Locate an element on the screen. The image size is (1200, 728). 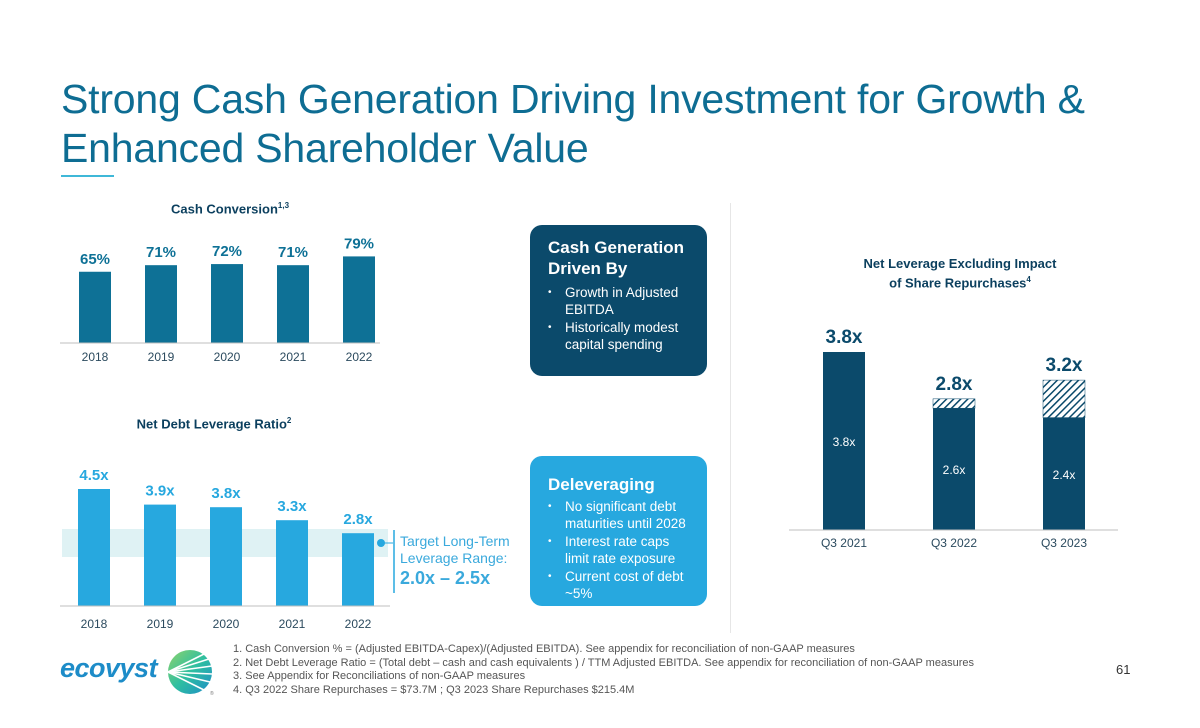
logo-wordmark: ecovyst is located at coordinates (109, 668).